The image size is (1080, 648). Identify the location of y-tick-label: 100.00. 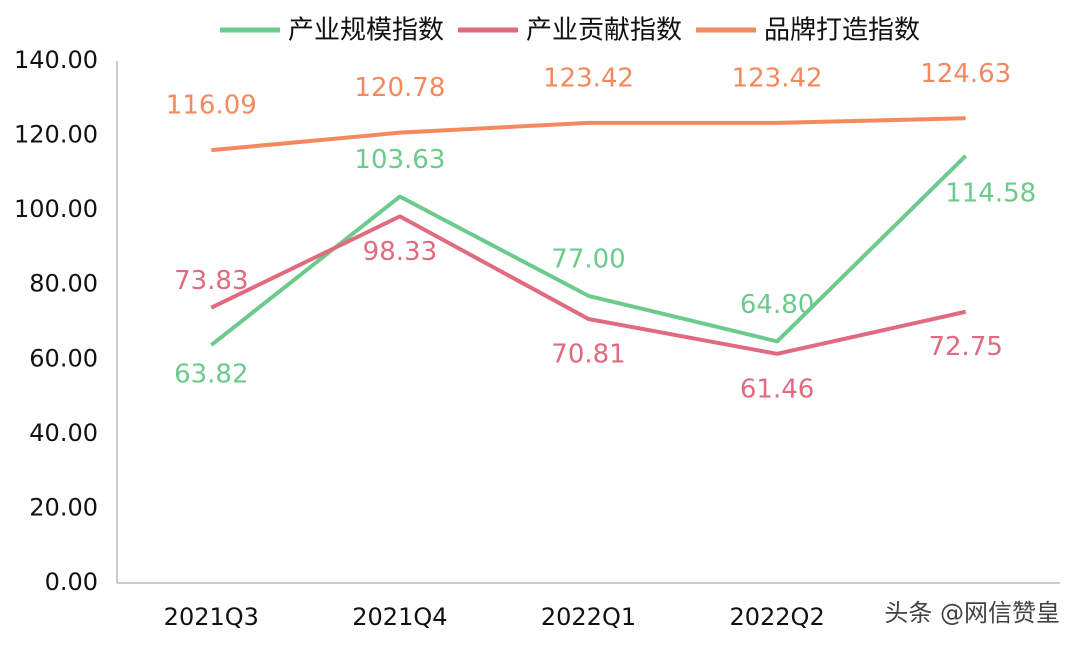
(56, 209).